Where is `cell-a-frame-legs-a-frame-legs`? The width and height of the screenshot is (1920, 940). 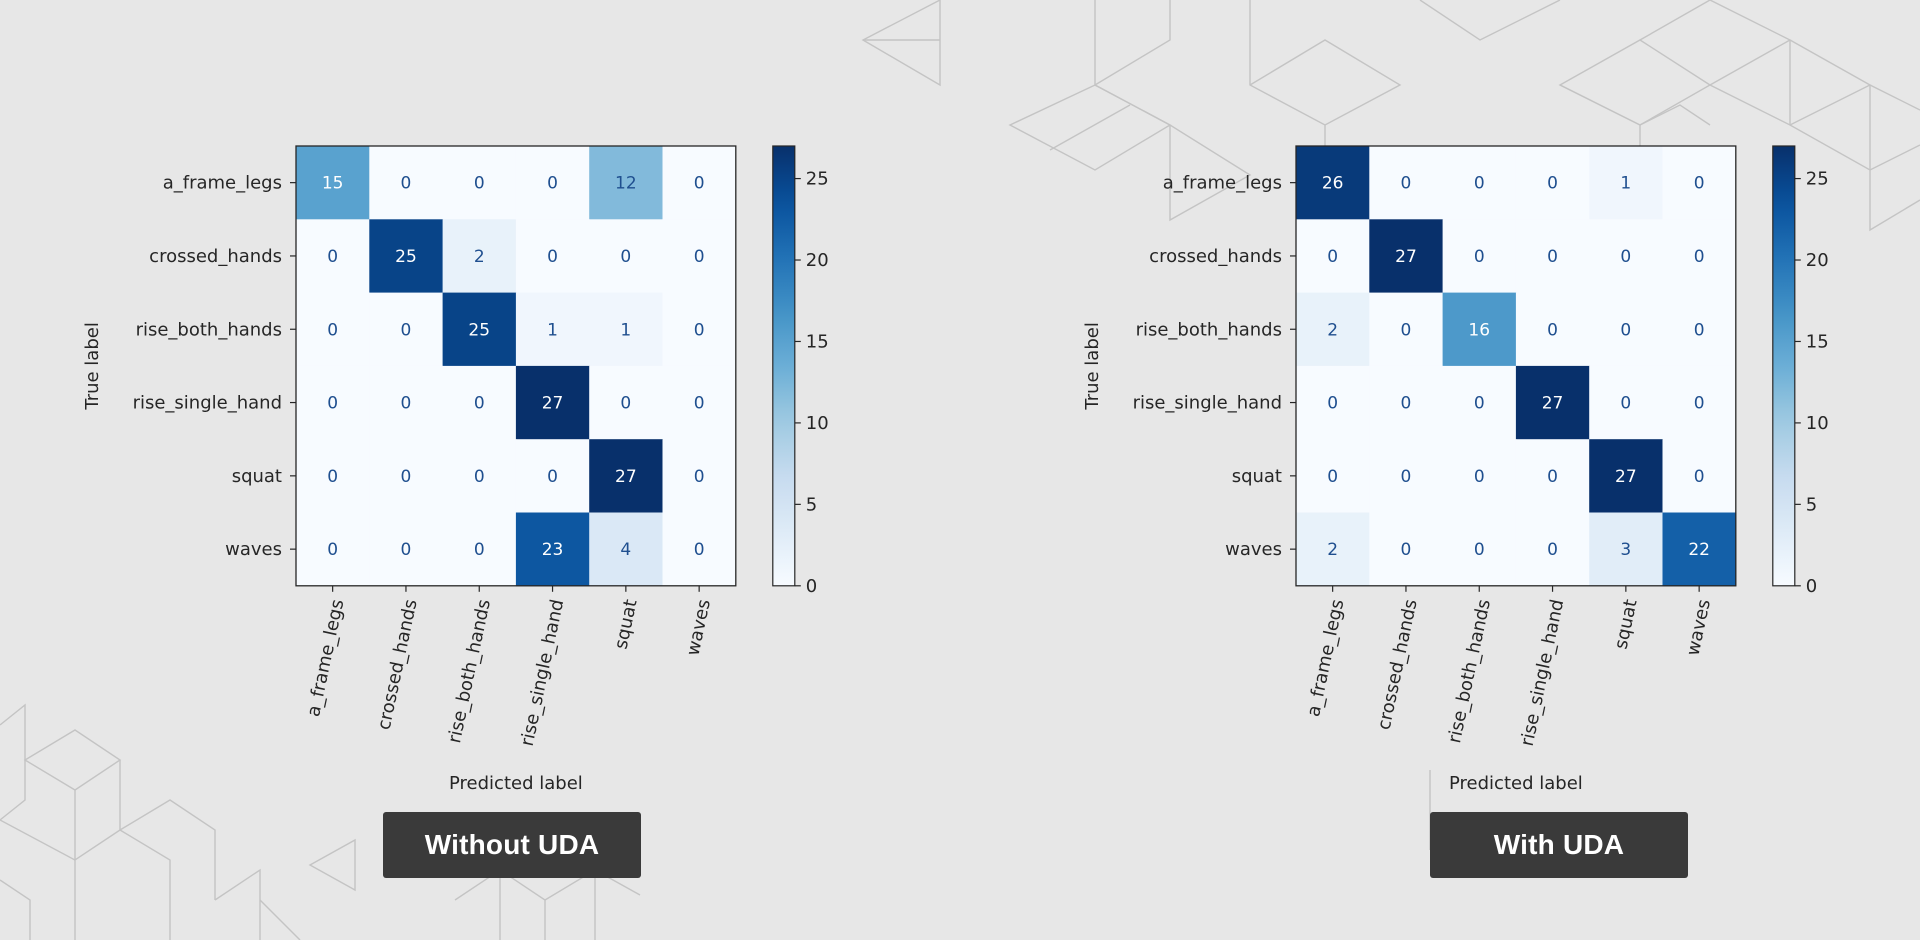 cell-a-frame-legs-a-frame-legs is located at coordinates (333, 183).